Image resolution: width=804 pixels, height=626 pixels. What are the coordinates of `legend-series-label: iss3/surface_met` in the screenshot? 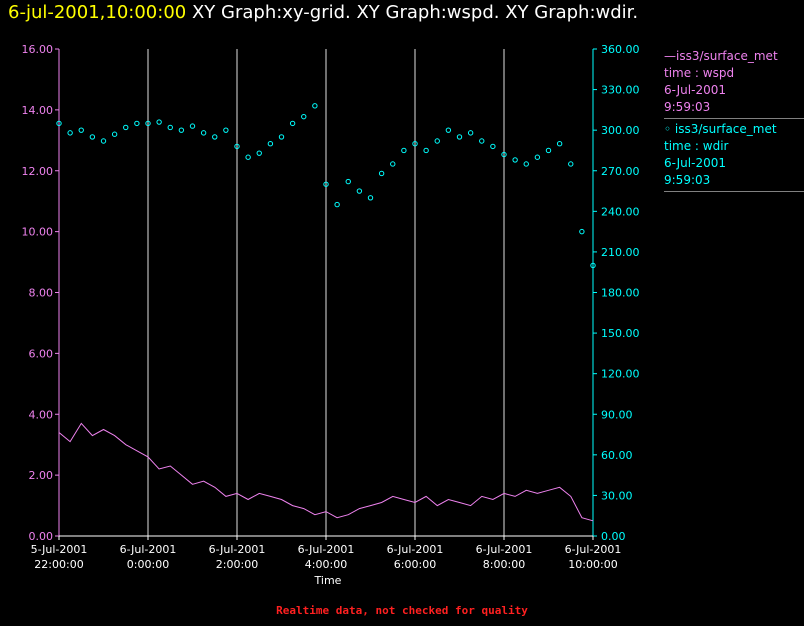 It's located at (725, 129).